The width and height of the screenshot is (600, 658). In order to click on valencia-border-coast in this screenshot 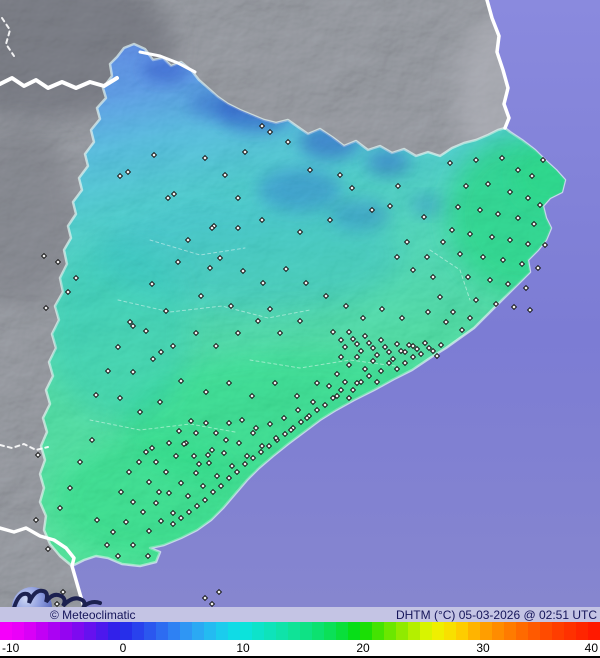, I will do `click(43, 566)`.